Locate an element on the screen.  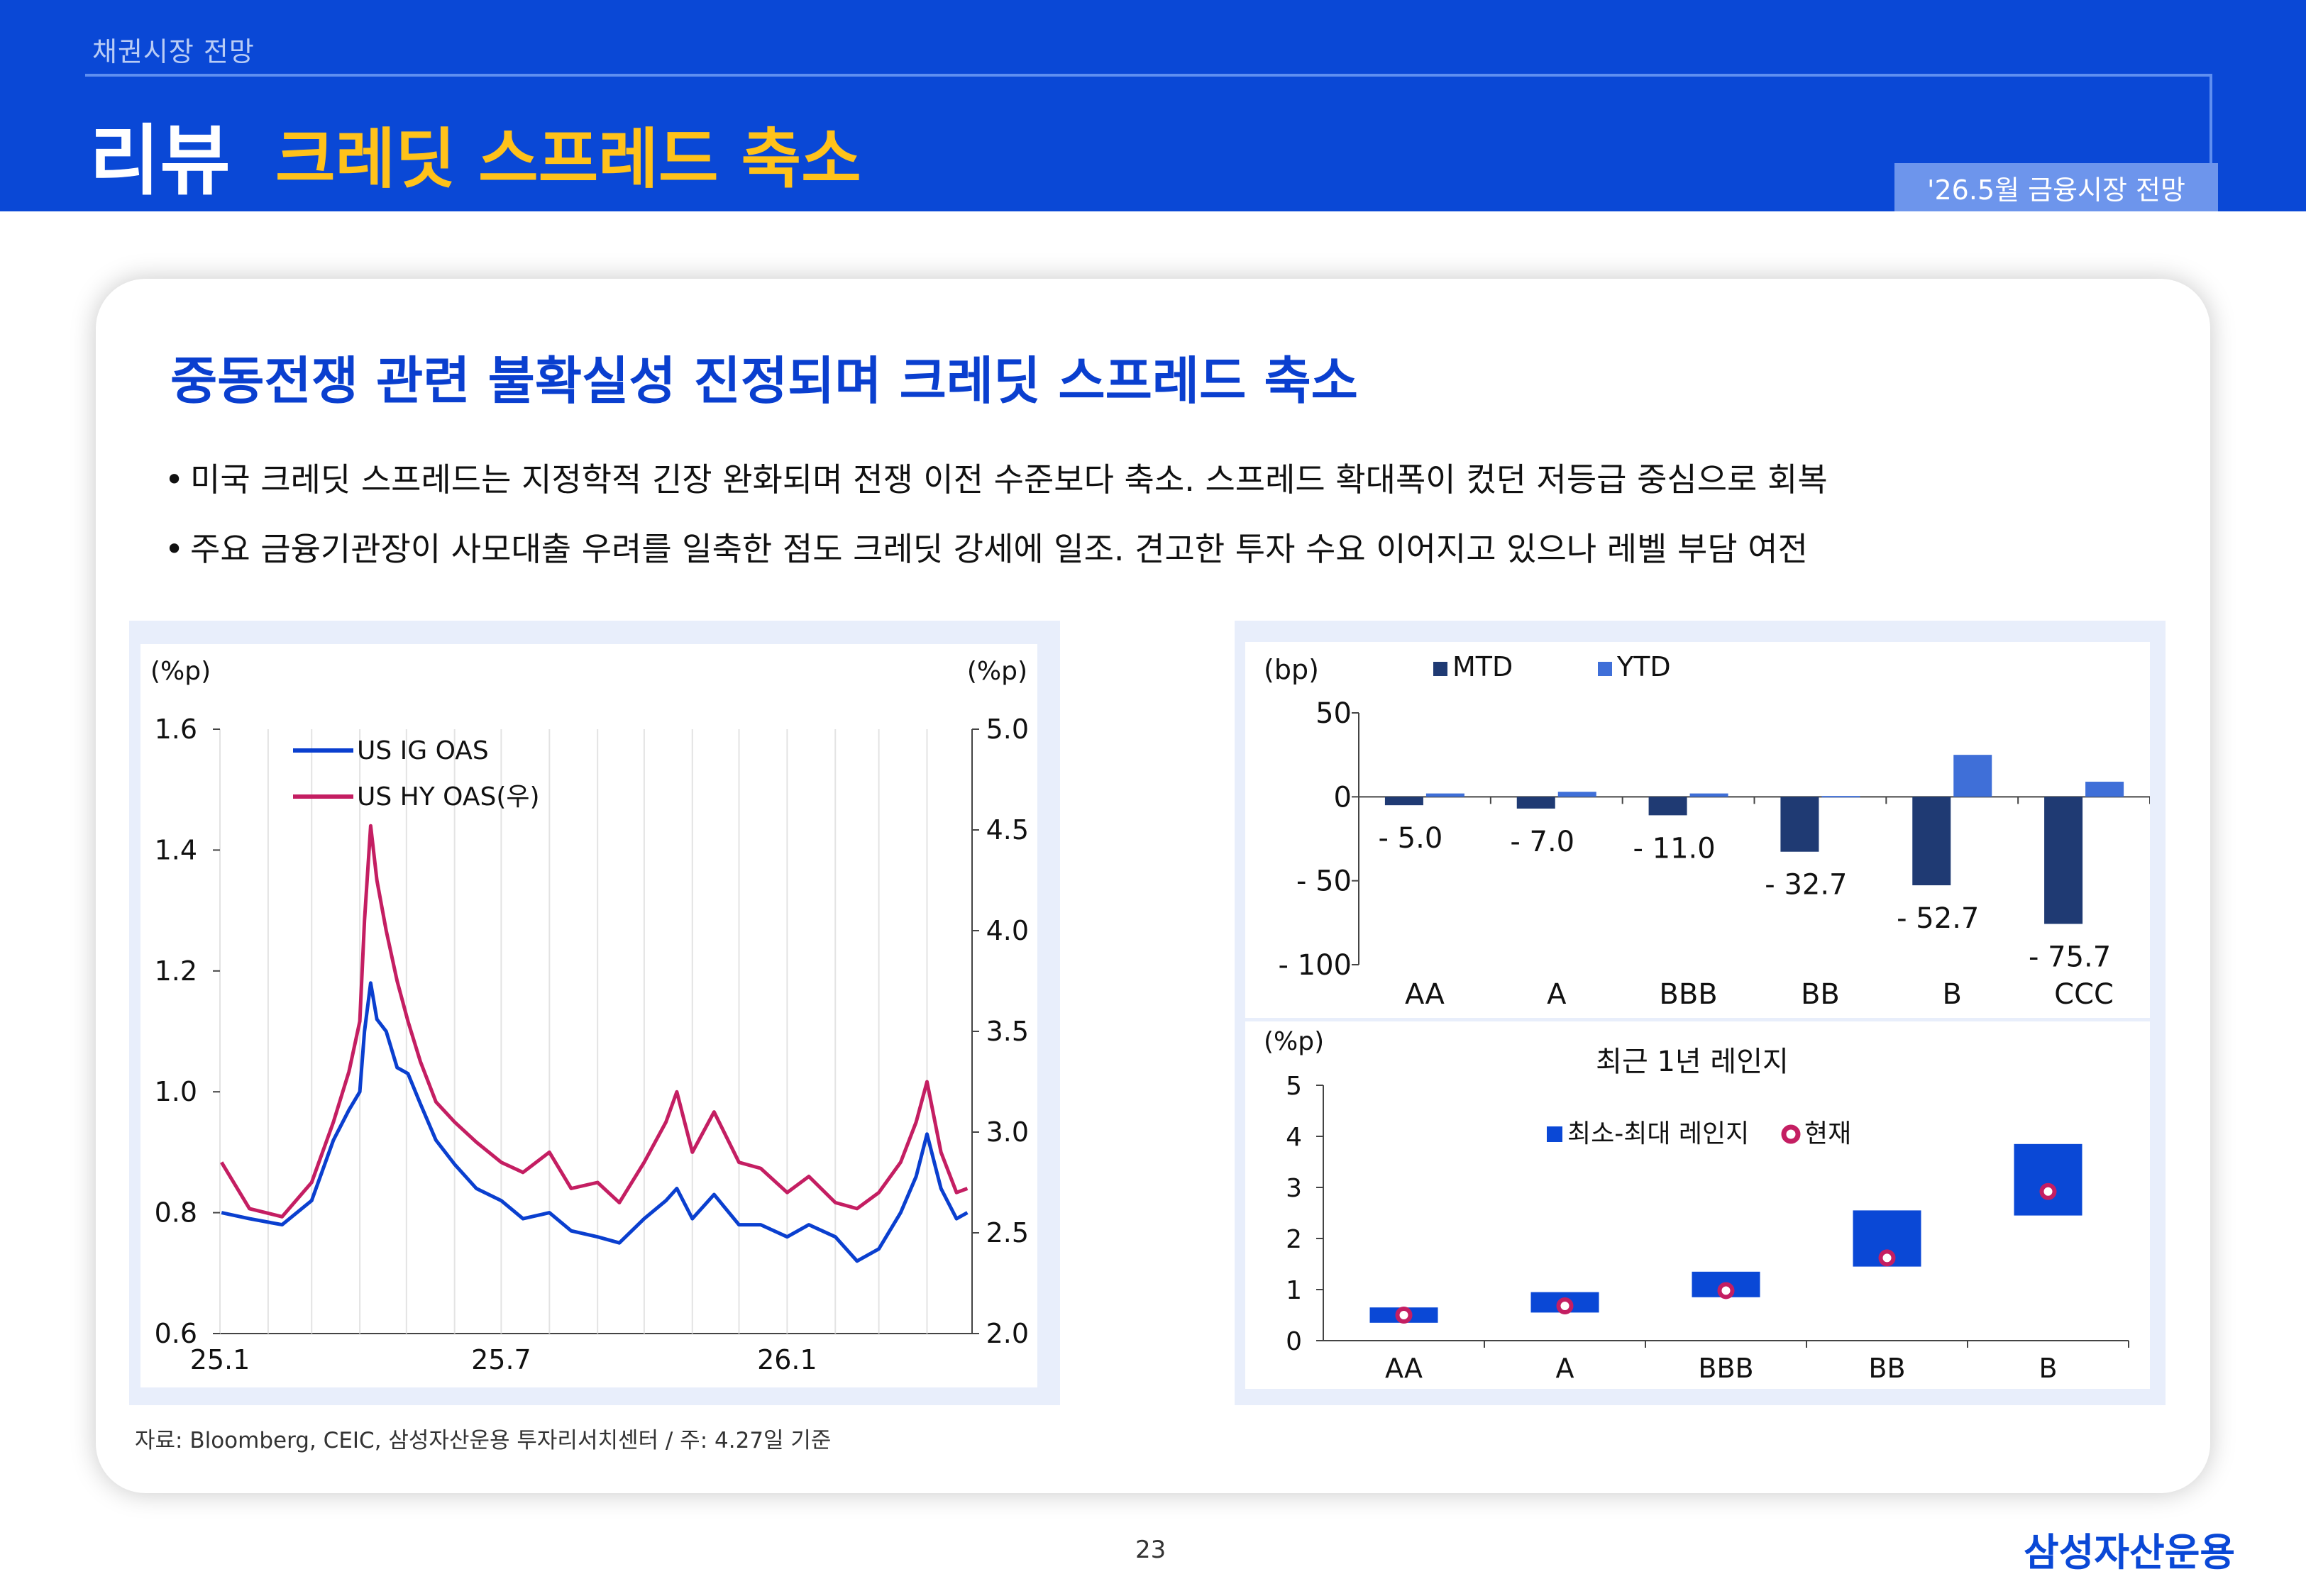
bar-y-tick-label: - 100 is located at coordinates (1315, 966).